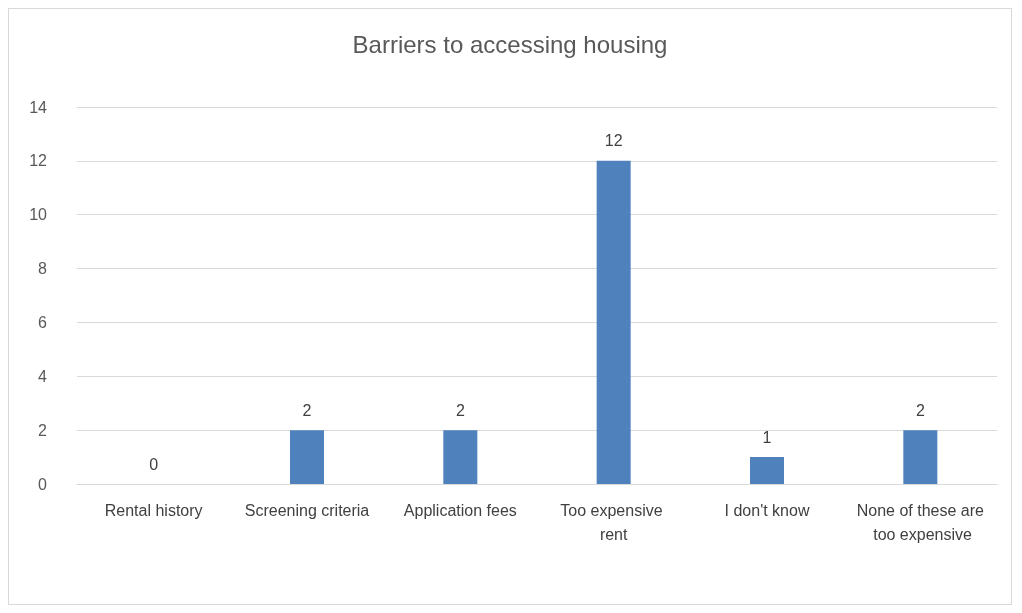 This screenshot has width=1022, height=613. Describe the element at coordinates (767, 437) in the screenshot. I see `data-label: 1` at that location.